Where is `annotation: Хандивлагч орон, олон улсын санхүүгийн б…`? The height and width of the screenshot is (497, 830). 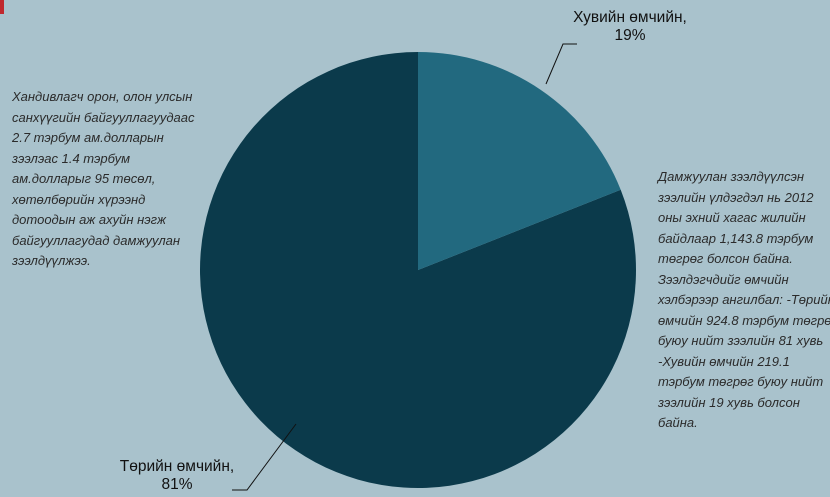 annotation: Хандивлагч орон, олон улсын санхүүгийн б… is located at coordinates (103, 178).